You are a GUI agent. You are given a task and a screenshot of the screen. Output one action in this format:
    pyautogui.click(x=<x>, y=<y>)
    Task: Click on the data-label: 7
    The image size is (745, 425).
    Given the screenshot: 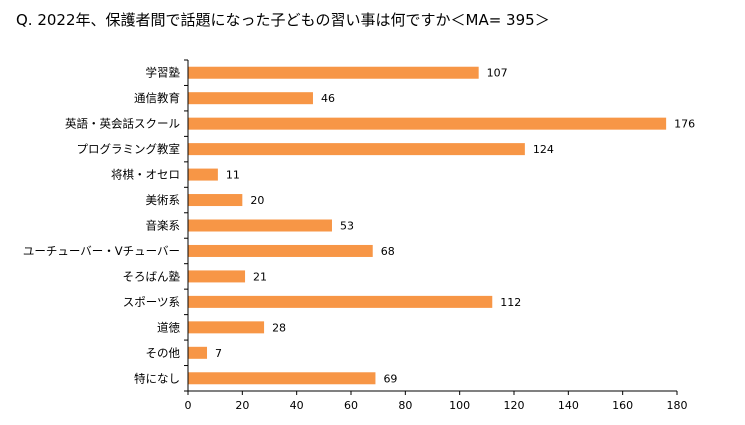 What is the action you would take?
    pyautogui.click(x=218, y=353)
    